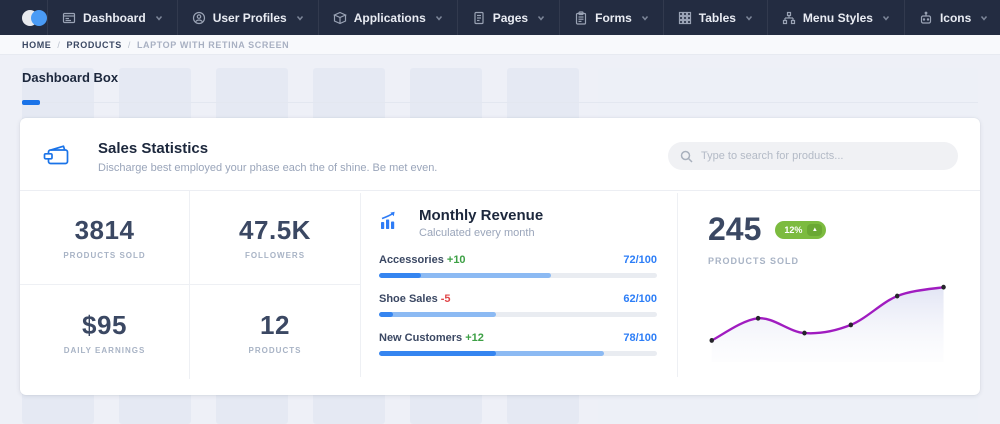  Describe the element at coordinates (640, 299) in the screenshot. I see `revenue-row-score: 62/100` at that location.